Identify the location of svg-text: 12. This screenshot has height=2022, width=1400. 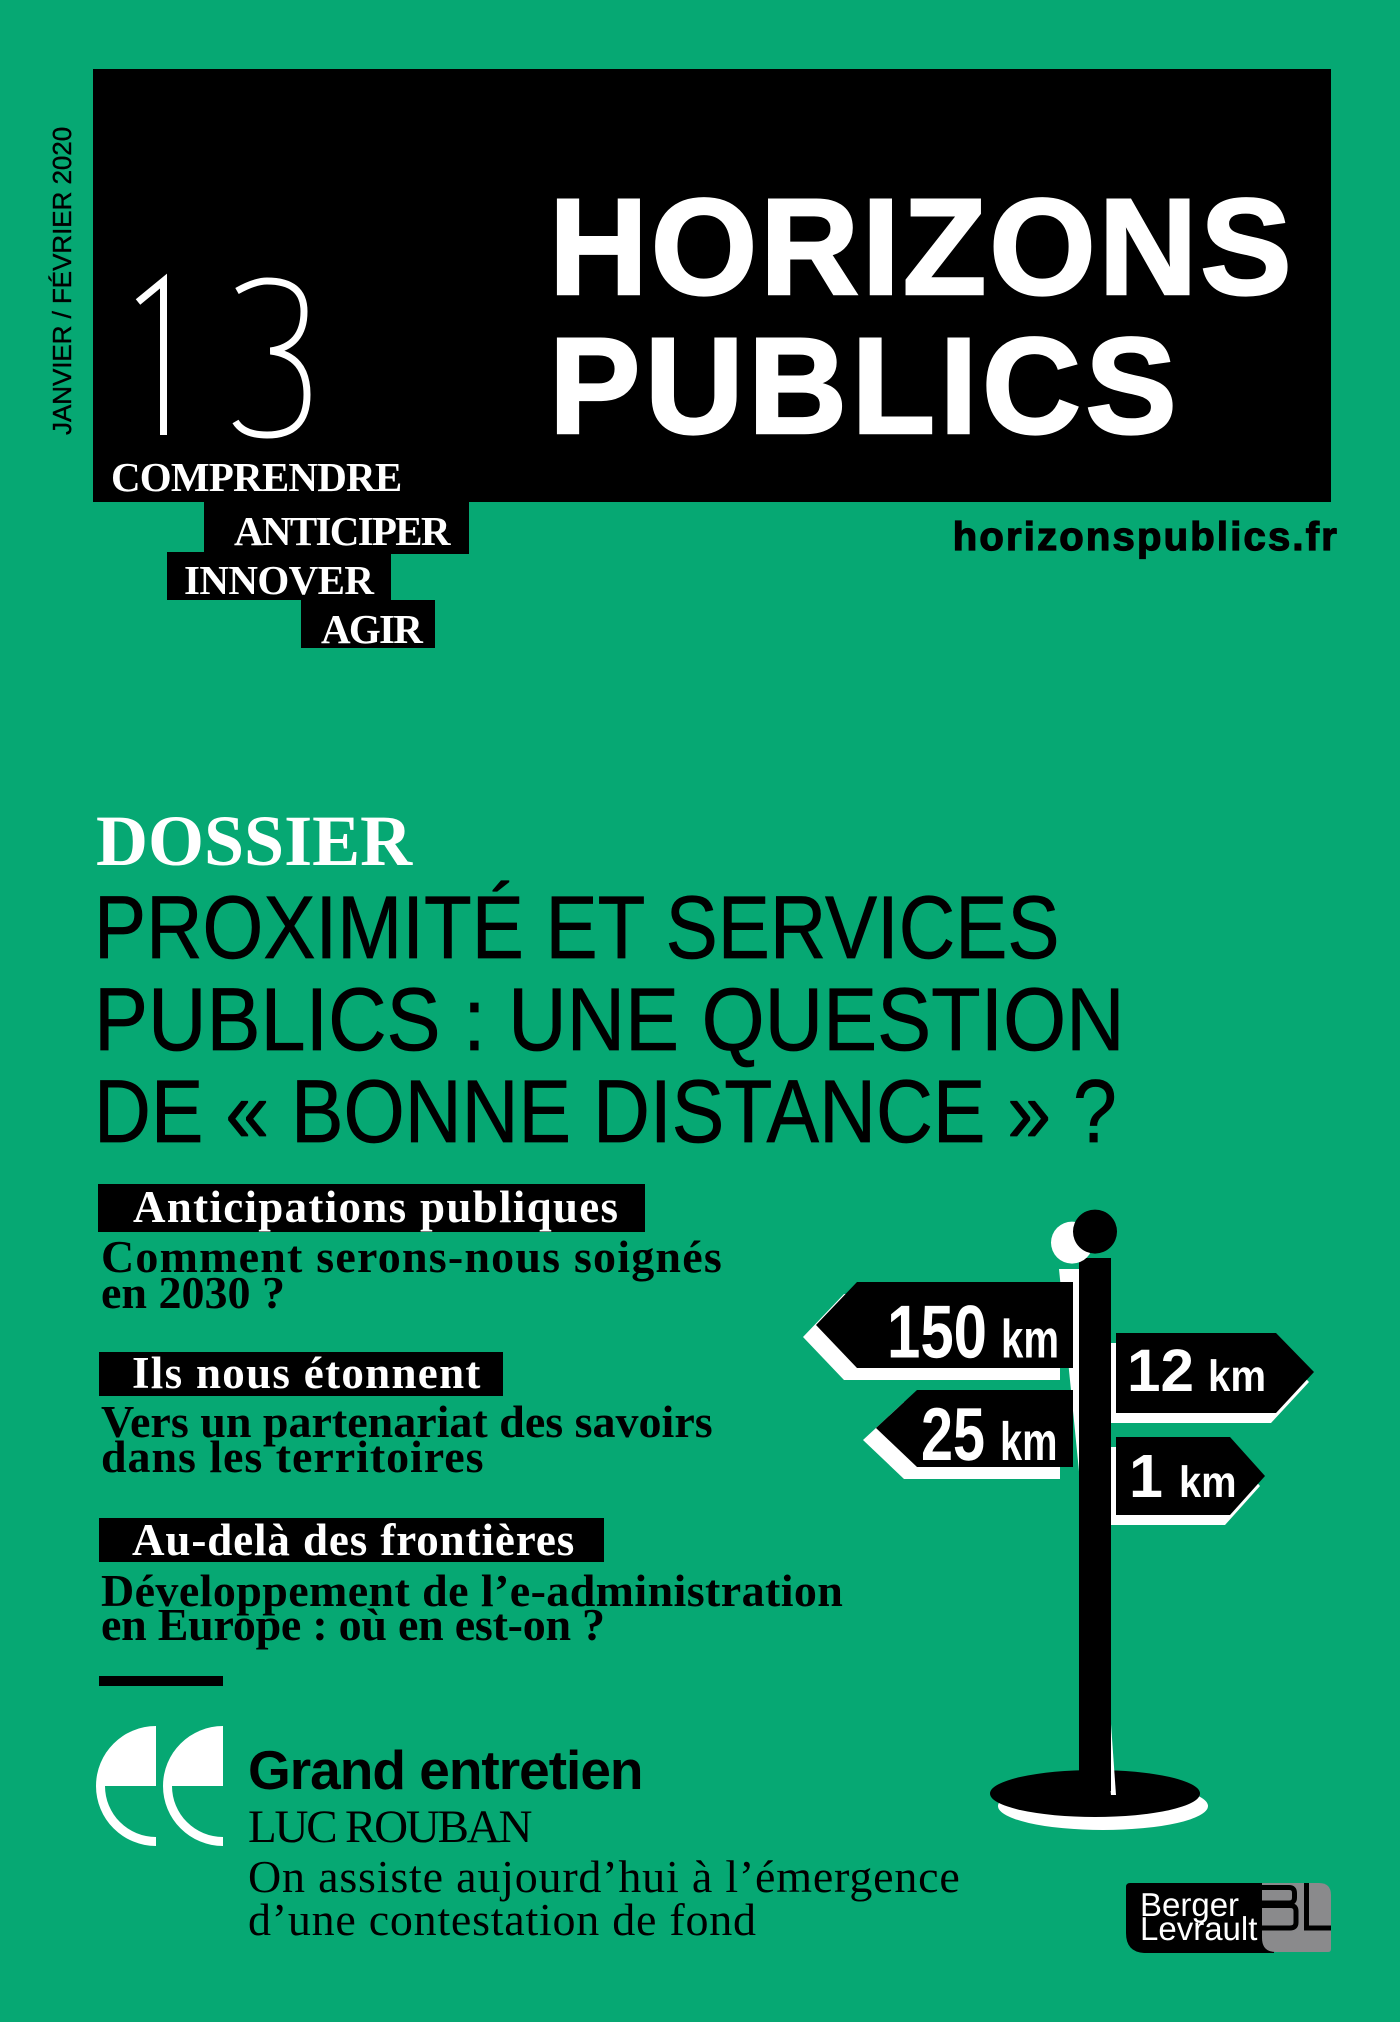
(1160, 1370).